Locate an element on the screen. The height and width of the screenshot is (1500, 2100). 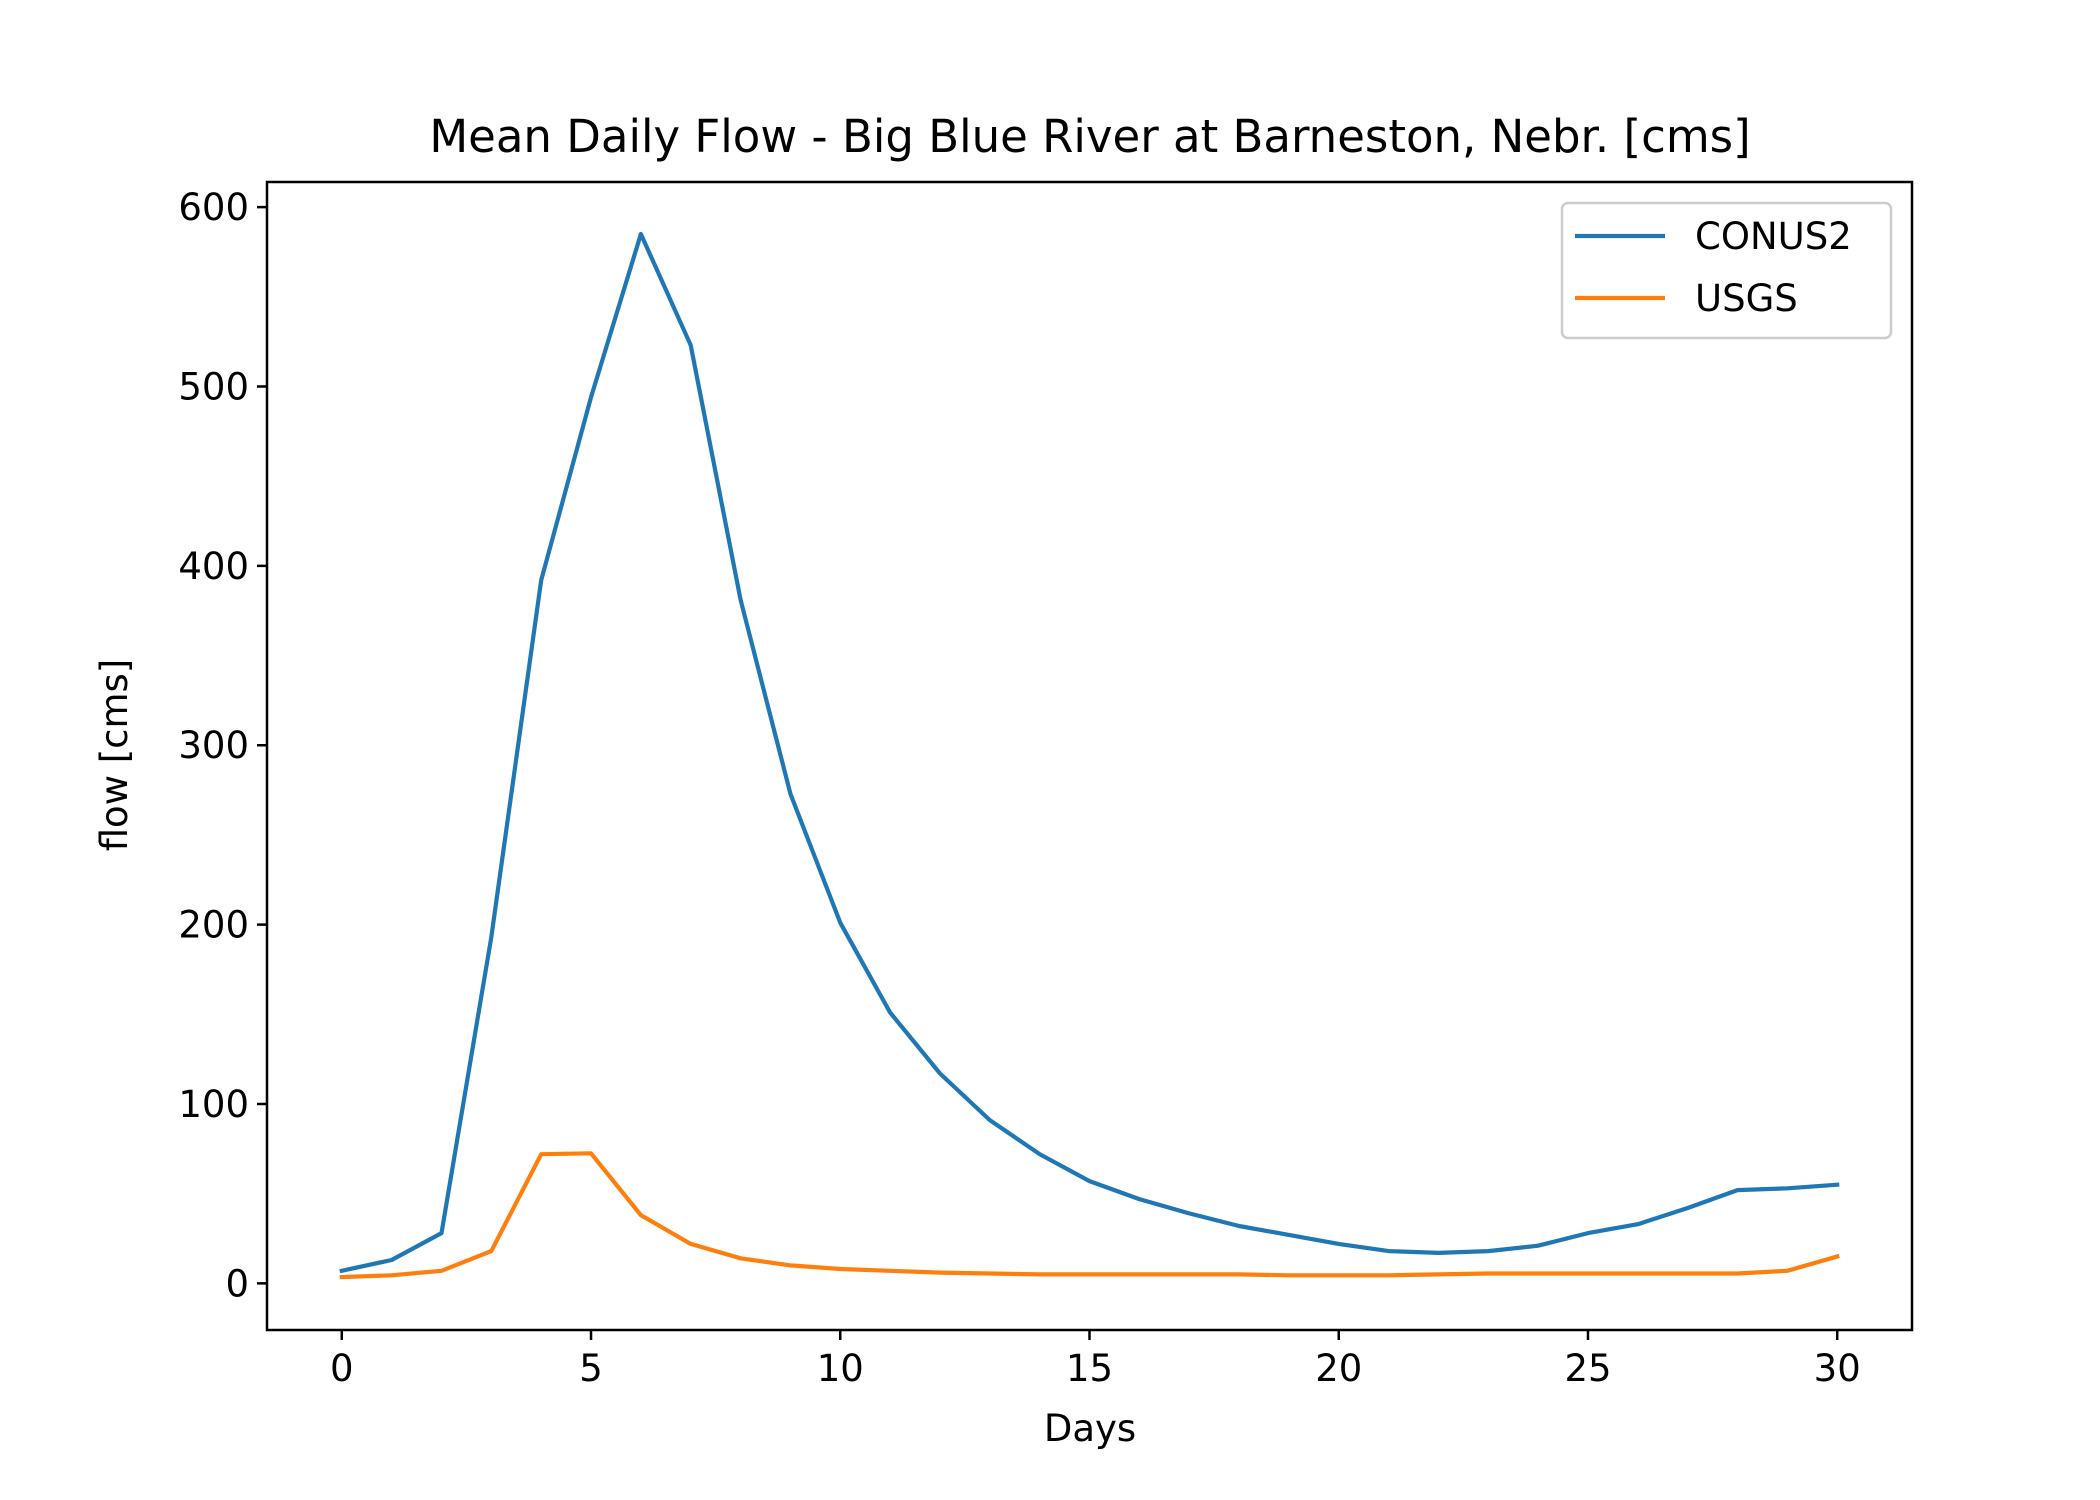
x-axis-label: Days is located at coordinates (1090, 1428).